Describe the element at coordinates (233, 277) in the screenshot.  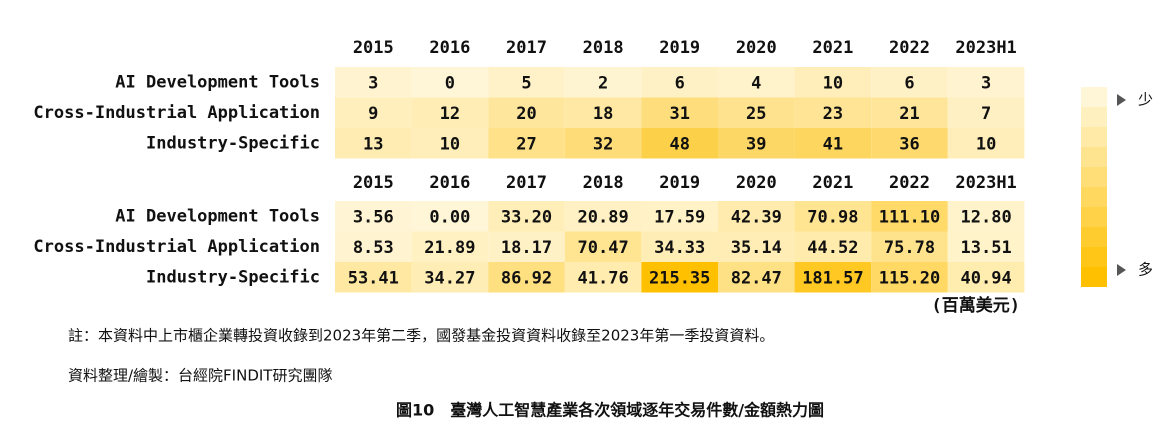
I see `y-tick-label: Industry-Specific` at that location.